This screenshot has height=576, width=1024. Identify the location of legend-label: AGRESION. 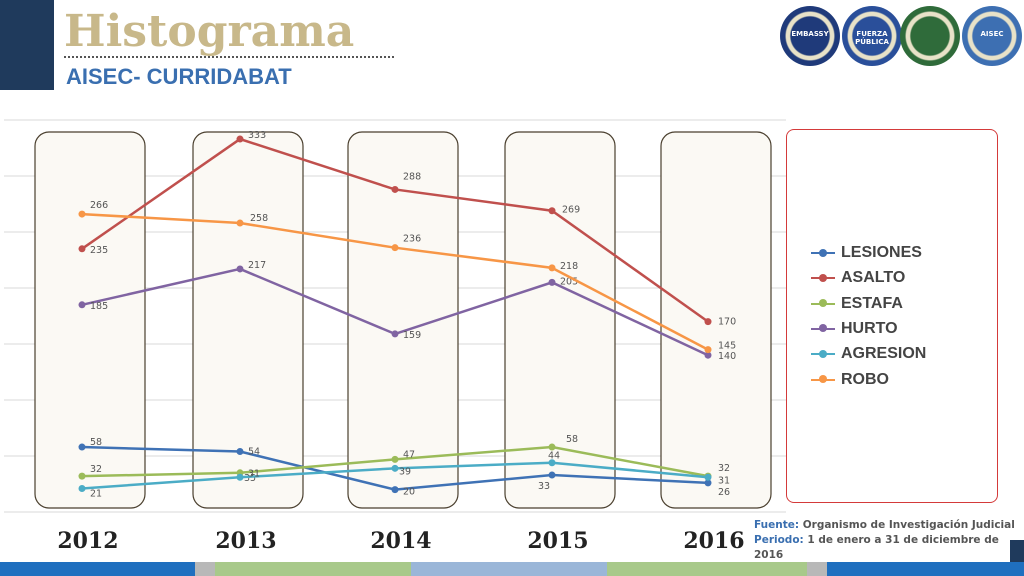
(884, 354).